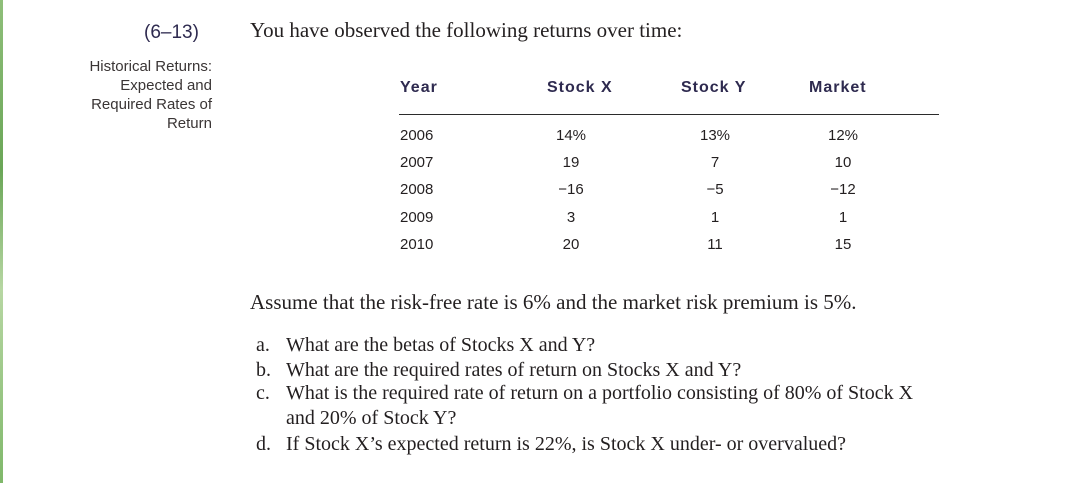  What do you see at coordinates (151, 104) in the screenshot?
I see `topic-line: Required Rates of` at bounding box center [151, 104].